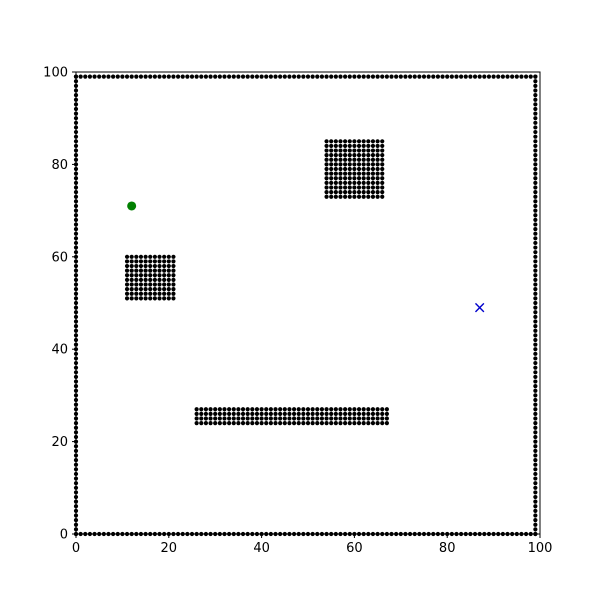 The image size is (600, 600). I want to click on x-tick-label: 60, so click(354, 548).